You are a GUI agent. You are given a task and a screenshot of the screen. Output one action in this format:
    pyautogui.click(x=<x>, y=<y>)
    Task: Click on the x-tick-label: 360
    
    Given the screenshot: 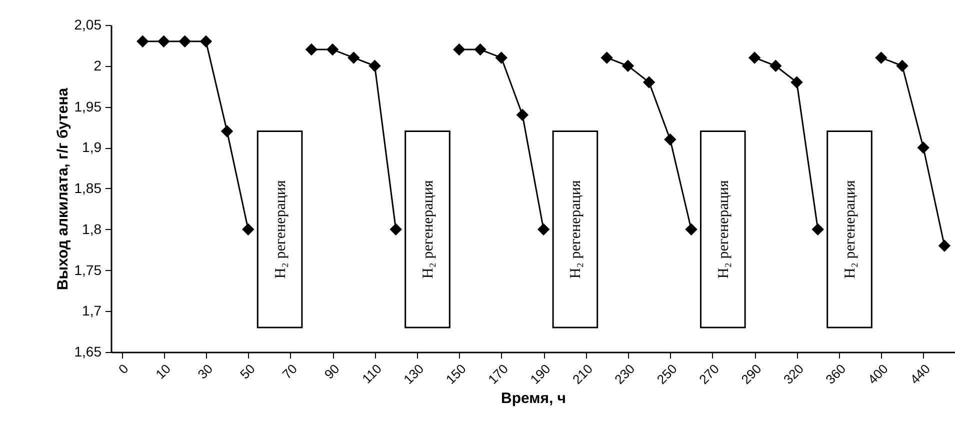 What is the action you would take?
    pyautogui.click(x=835, y=374)
    